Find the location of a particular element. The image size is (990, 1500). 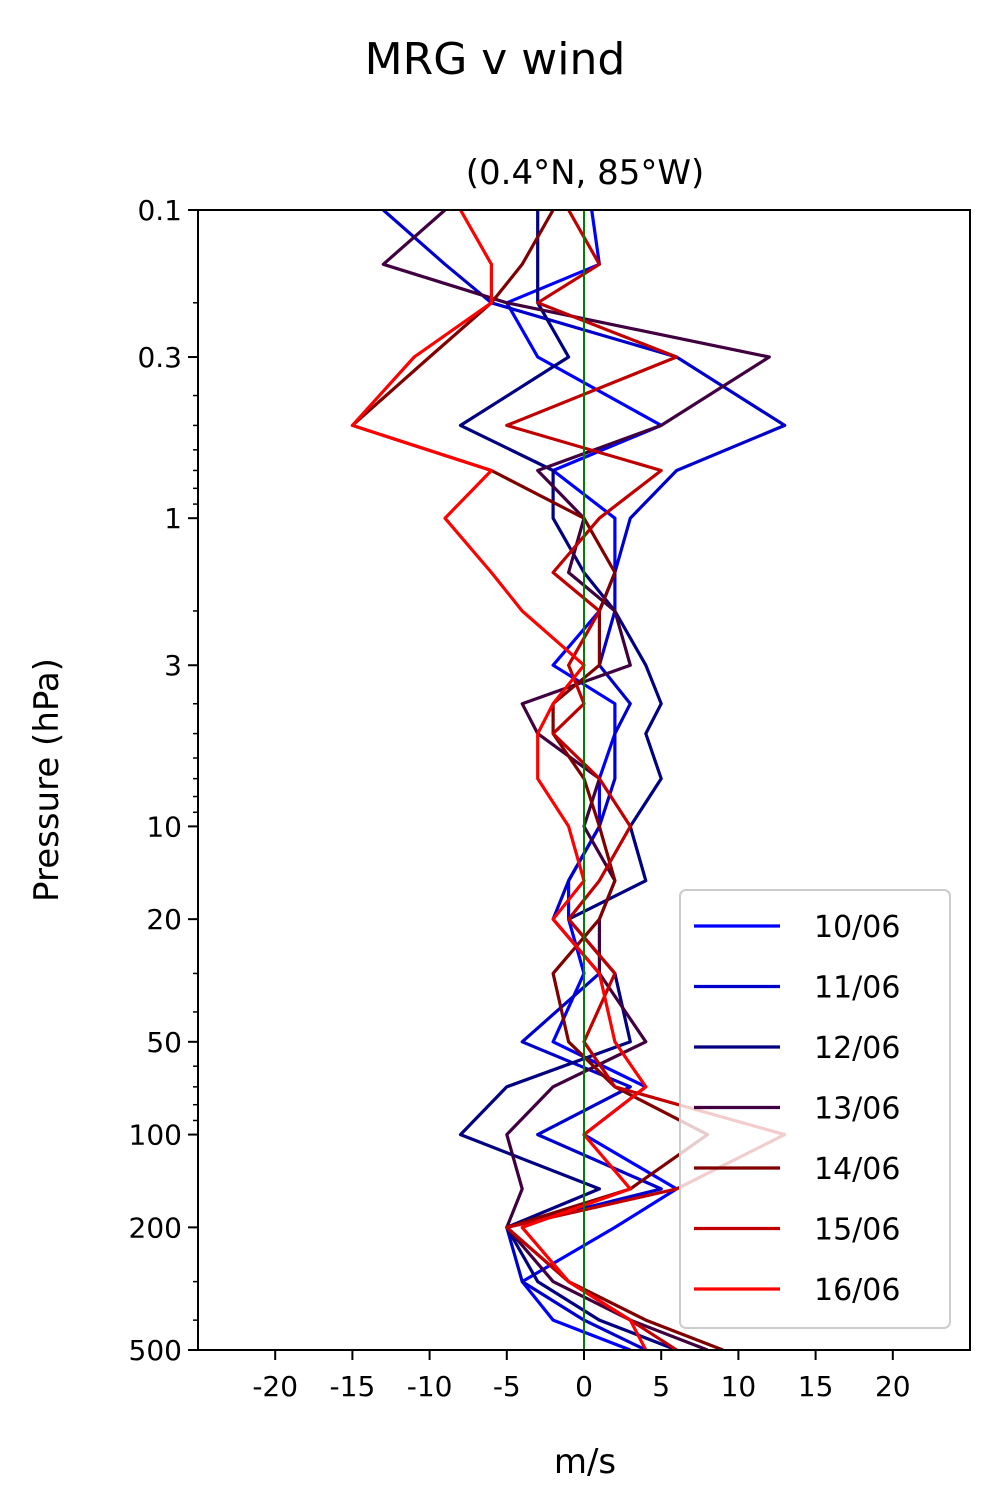

x-tick-label: 15 is located at coordinates (816, 1386).